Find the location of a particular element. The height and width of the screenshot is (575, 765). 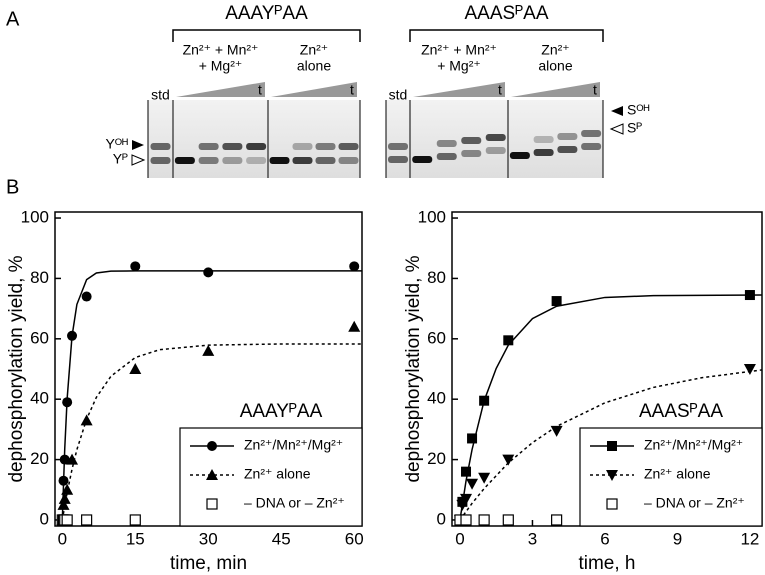

condition-label: Zn²⁺ is located at coordinates (314, 50).